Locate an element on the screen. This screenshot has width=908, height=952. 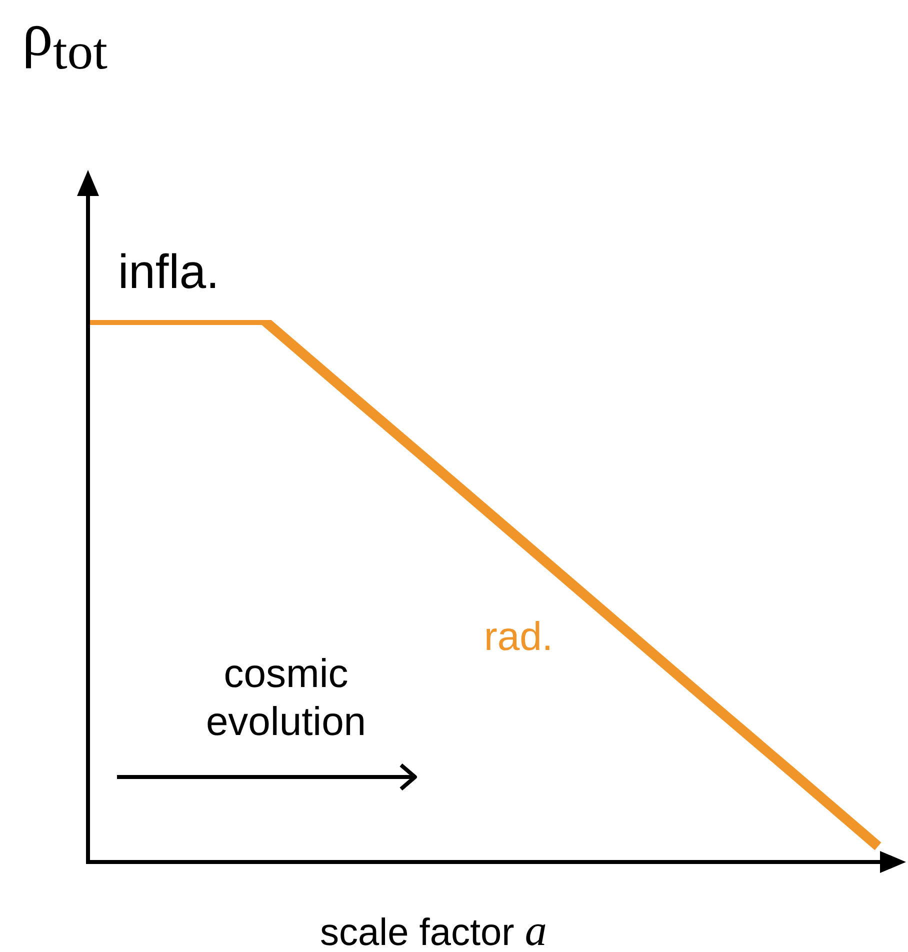
y-axis-title: ρ$_{tot}$ is located at coordinates (65, 41).